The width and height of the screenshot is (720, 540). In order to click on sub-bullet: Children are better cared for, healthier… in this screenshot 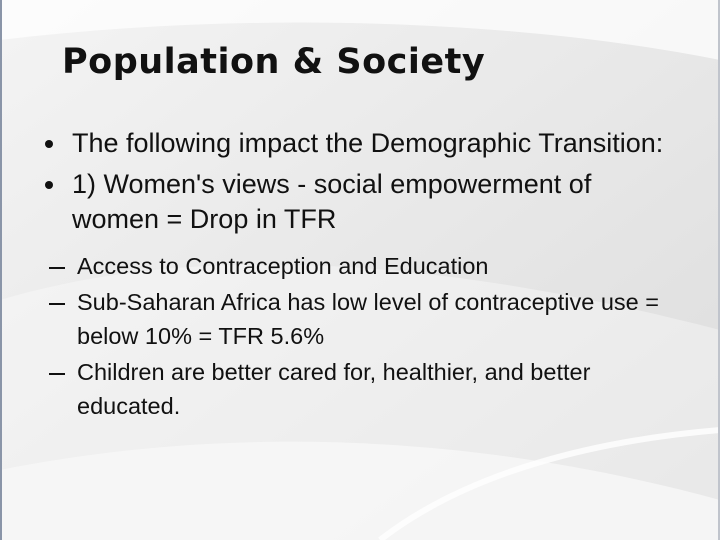, I will do `click(341, 389)`.